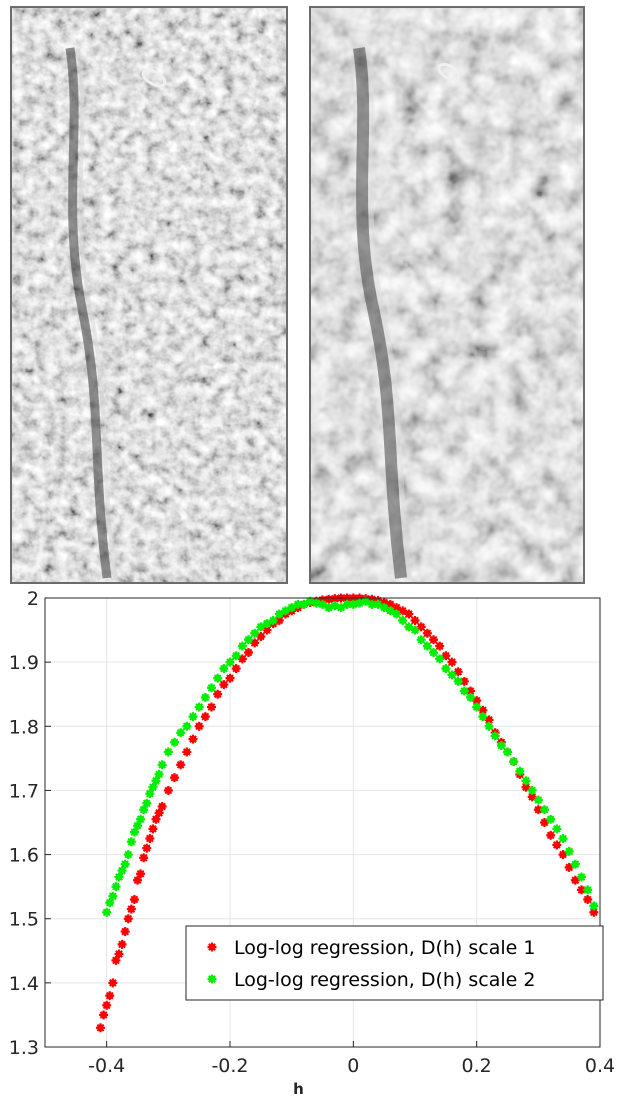 The width and height of the screenshot is (627, 1103). What do you see at coordinates (24, 1048) in the screenshot?
I see `y-tick-label: 1.3` at bounding box center [24, 1048].